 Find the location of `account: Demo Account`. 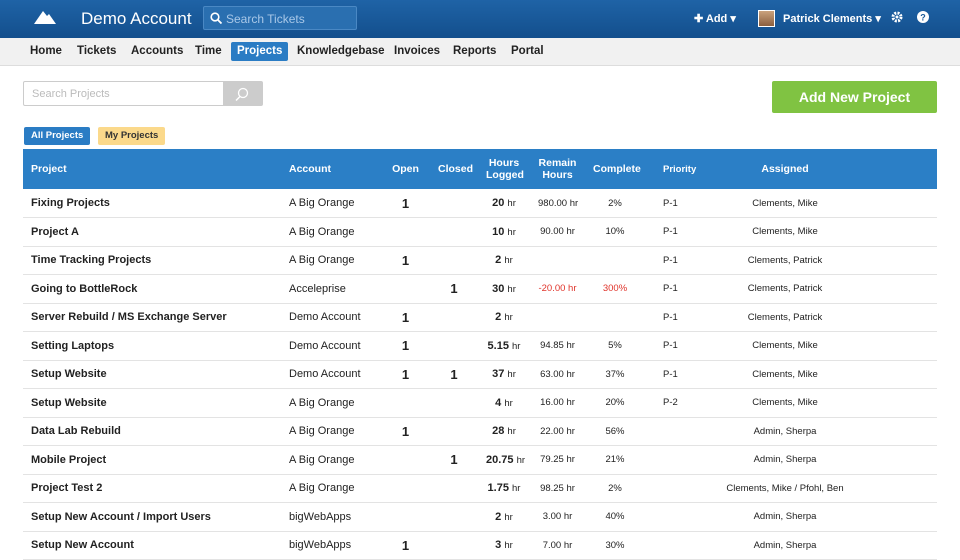

account: Demo Account is located at coordinates (331, 346).